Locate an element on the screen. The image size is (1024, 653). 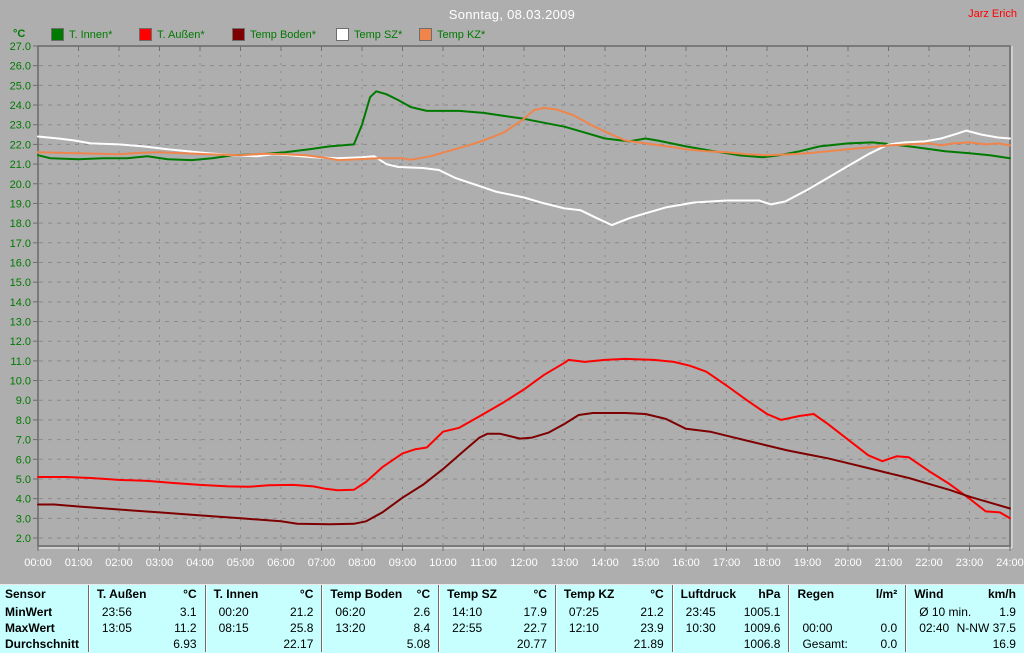
table-cell: 23:45 1005.1 is located at coordinates (730, 612).